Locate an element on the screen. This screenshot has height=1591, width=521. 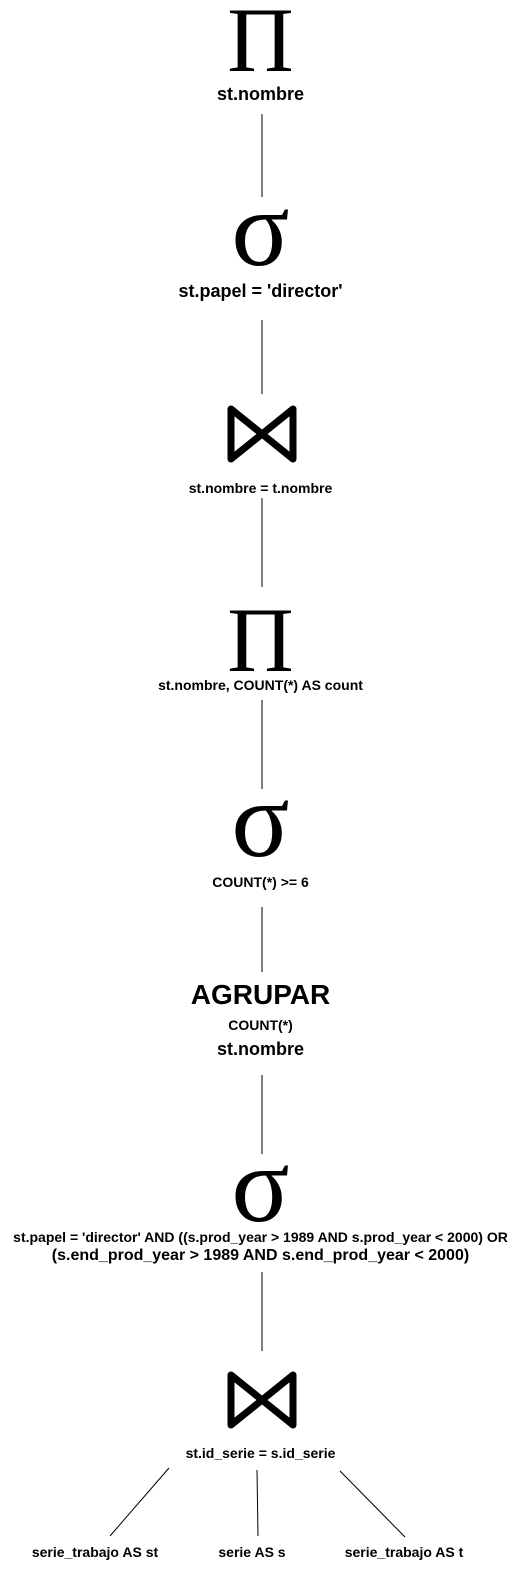
edge-join-leaf-t is located at coordinates (372, 1504).